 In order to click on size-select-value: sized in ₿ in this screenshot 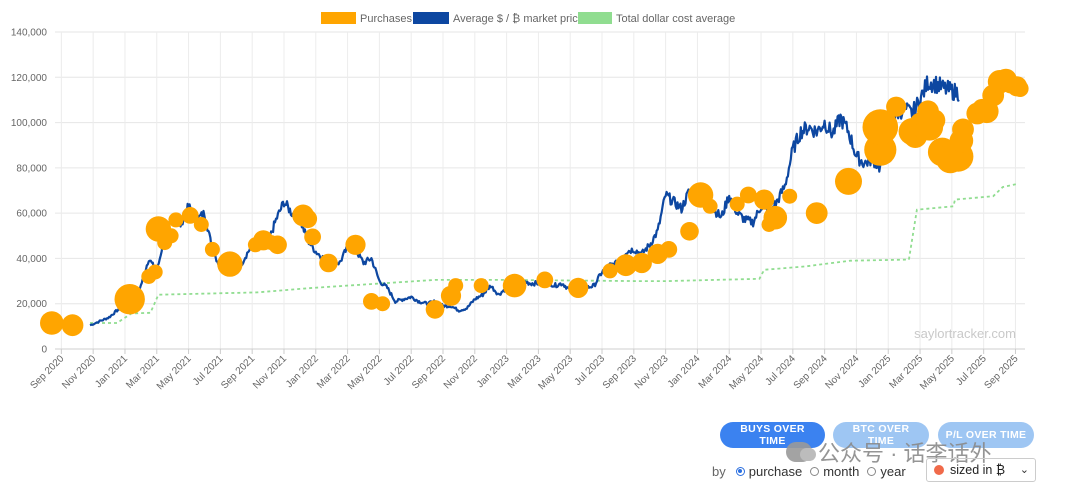, I will do `click(978, 470)`.